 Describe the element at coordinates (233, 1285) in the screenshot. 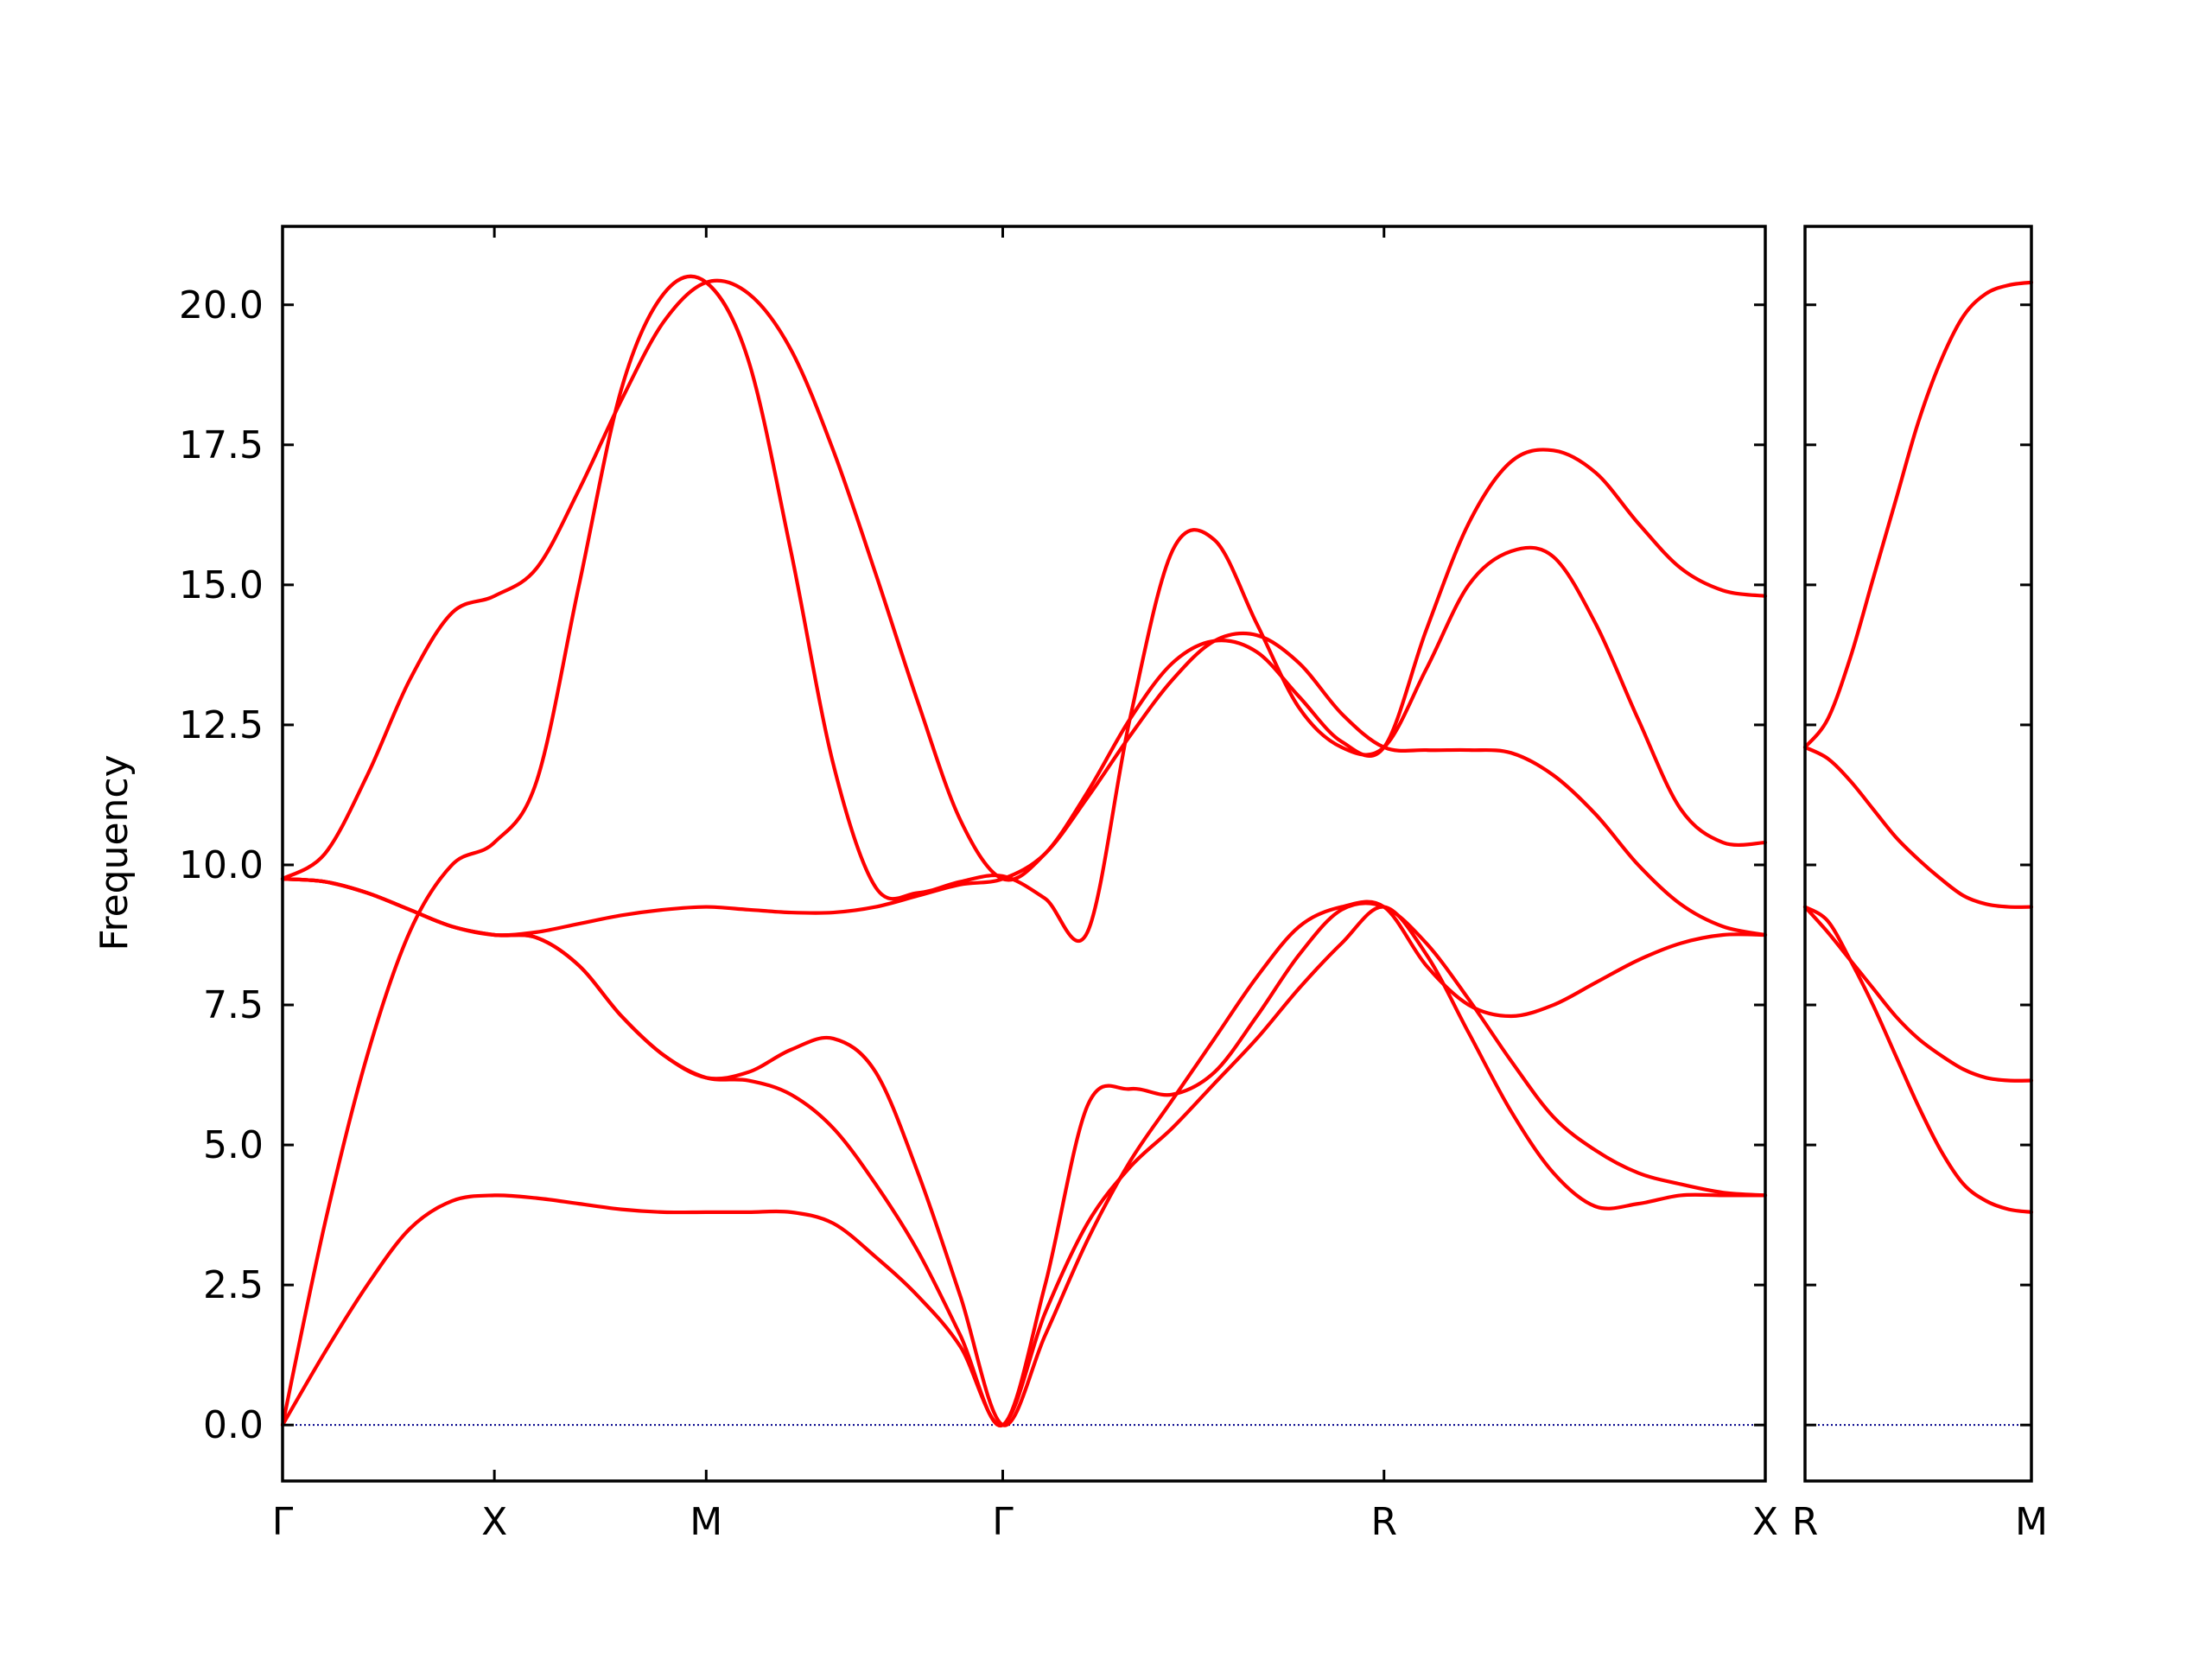

I see `y-tick-label: 2.5` at that location.